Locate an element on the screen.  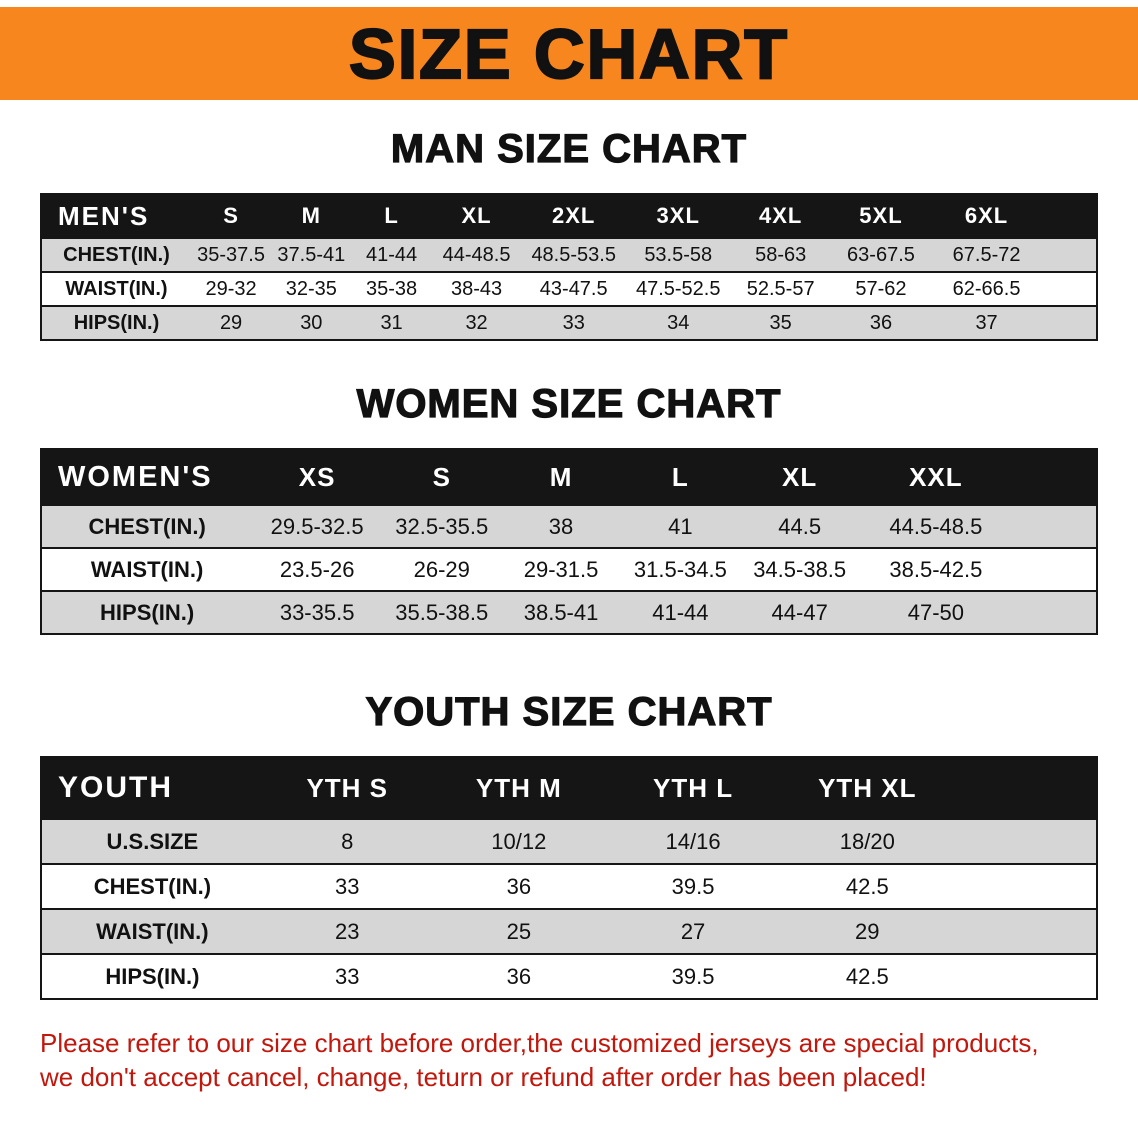
value-cell: 44-47 is located at coordinates (800, 612).